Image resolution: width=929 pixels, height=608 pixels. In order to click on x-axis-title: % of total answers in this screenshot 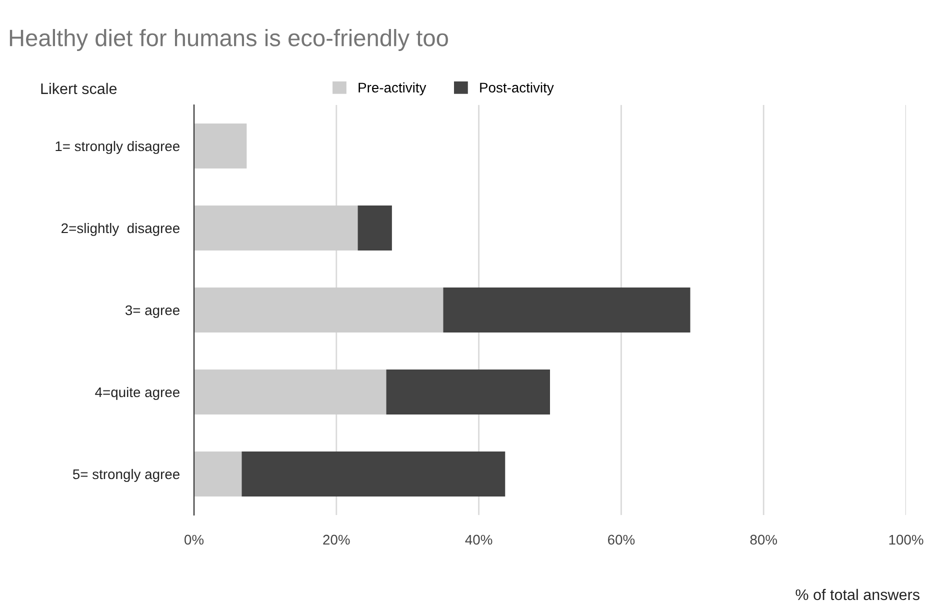, I will do `click(858, 594)`.